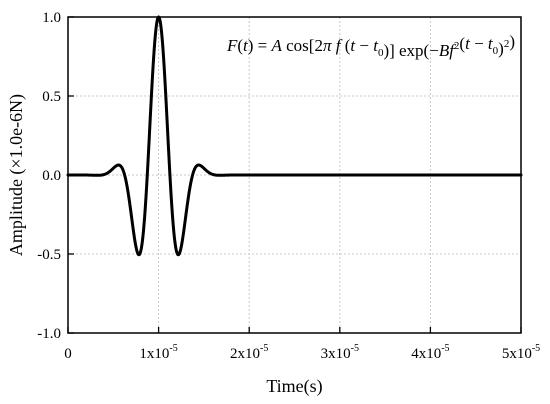 This screenshot has width=550, height=404. What do you see at coordinates (49, 334) in the screenshot?
I see `y-tick-label: -1.0` at bounding box center [49, 334].